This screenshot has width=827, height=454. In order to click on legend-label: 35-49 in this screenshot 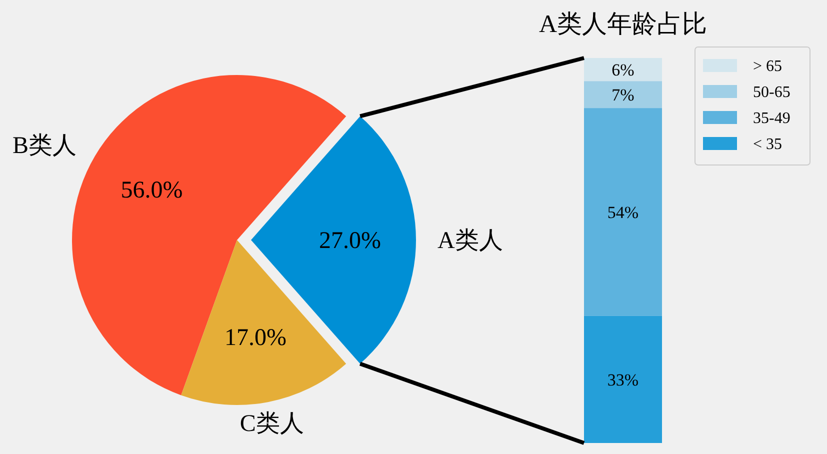, I will do `click(771, 118)`.